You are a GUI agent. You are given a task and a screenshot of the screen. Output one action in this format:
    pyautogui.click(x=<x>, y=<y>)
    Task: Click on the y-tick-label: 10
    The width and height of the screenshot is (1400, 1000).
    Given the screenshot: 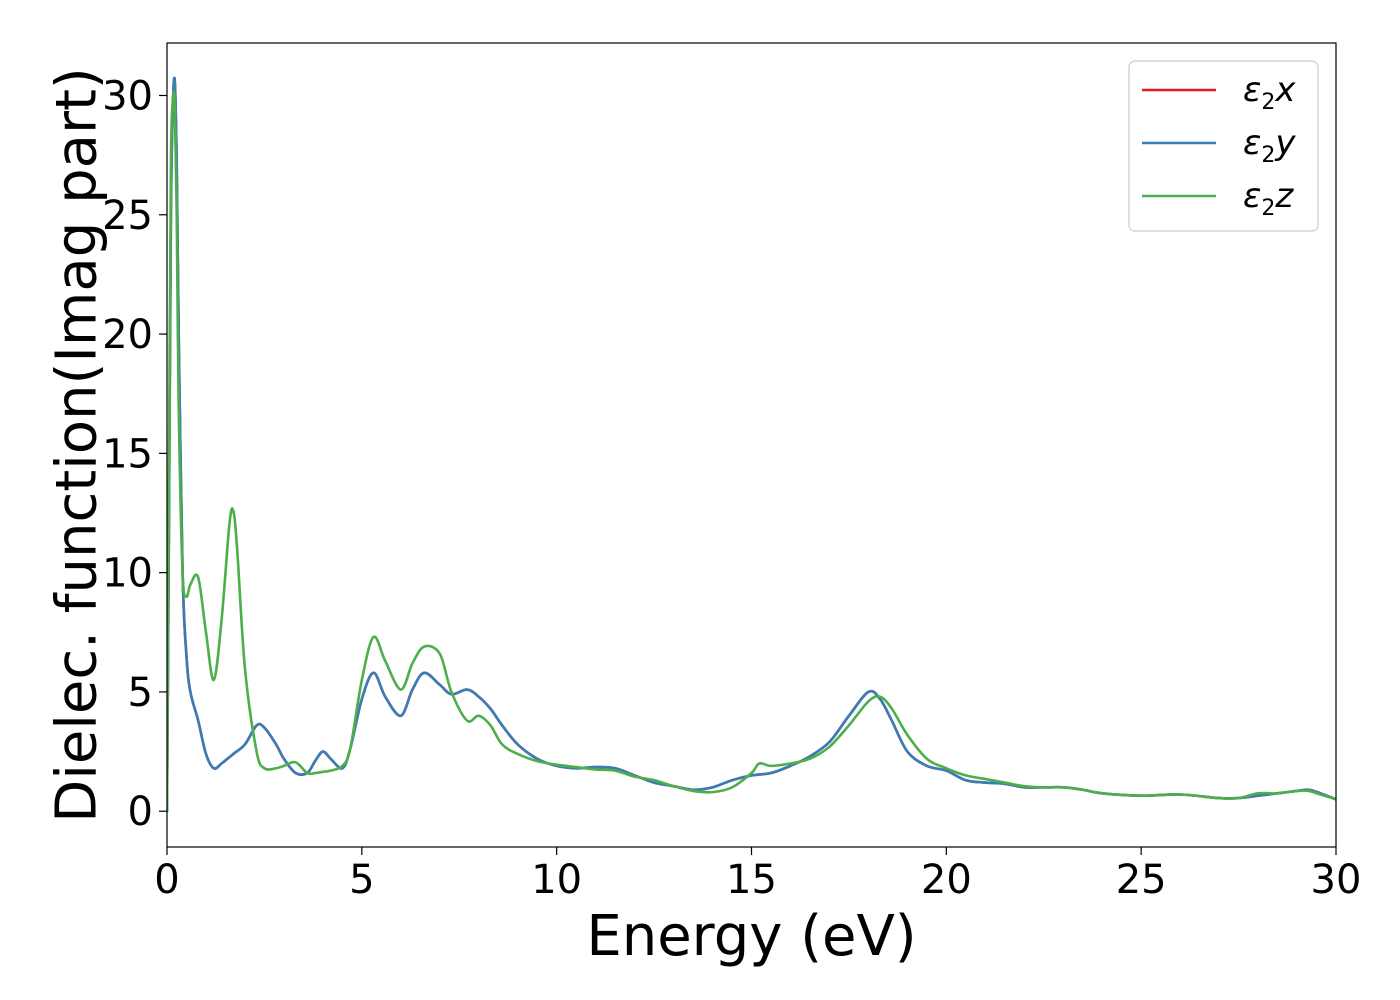 What is the action you would take?
    pyautogui.click(x=127, y=574)
    